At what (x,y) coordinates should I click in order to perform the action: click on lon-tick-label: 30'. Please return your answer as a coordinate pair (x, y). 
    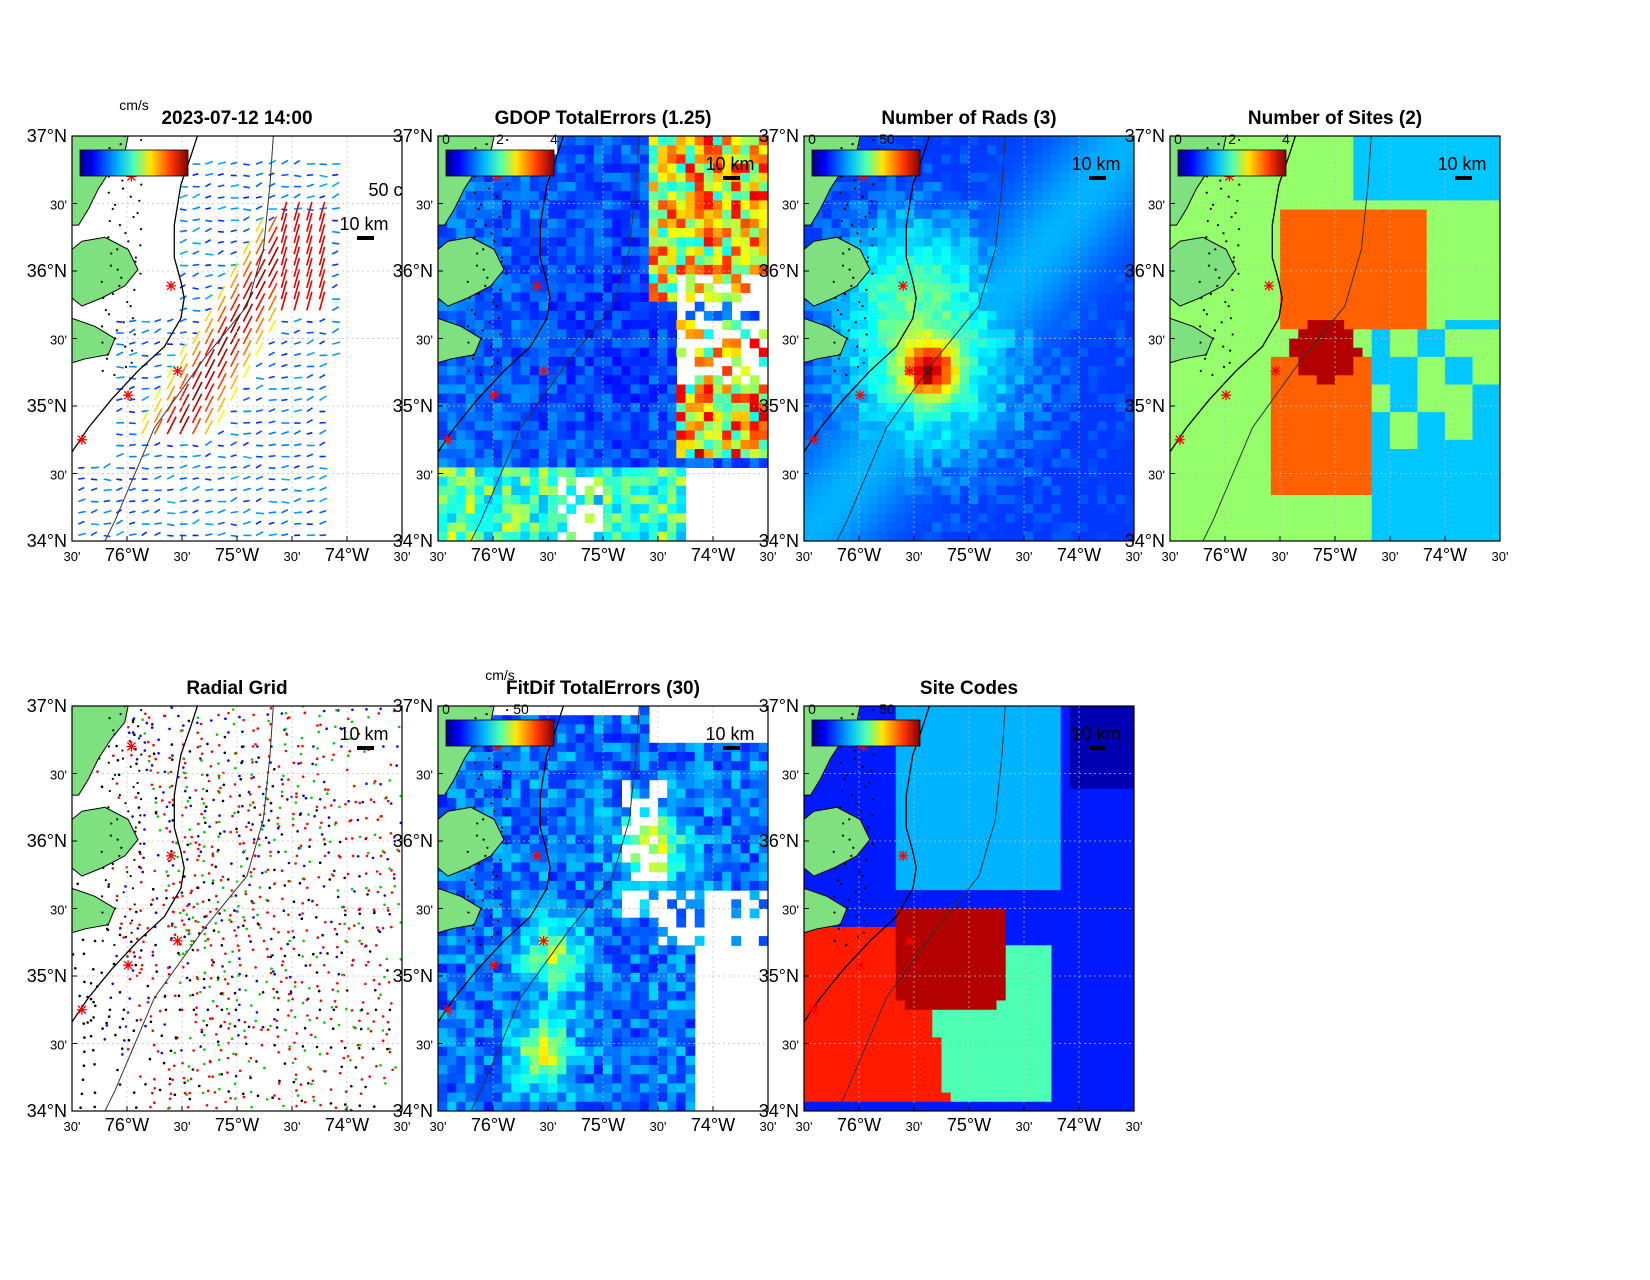
    Looking at the image, I should click on (402, 556).